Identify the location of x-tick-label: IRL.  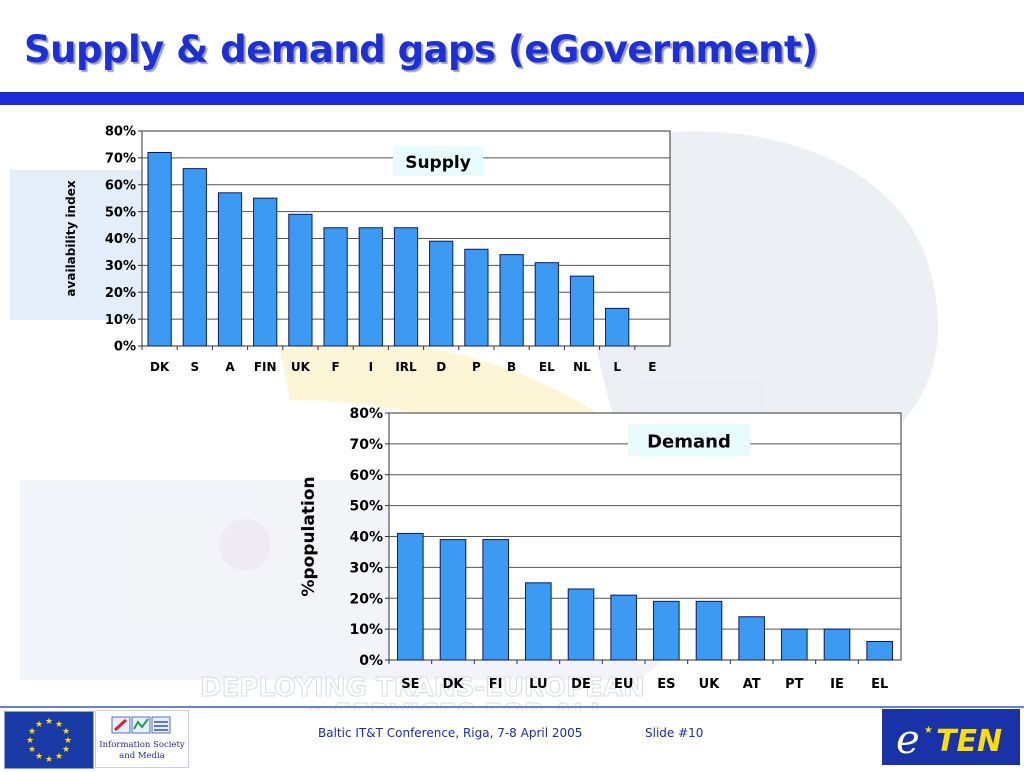
(406, 367).